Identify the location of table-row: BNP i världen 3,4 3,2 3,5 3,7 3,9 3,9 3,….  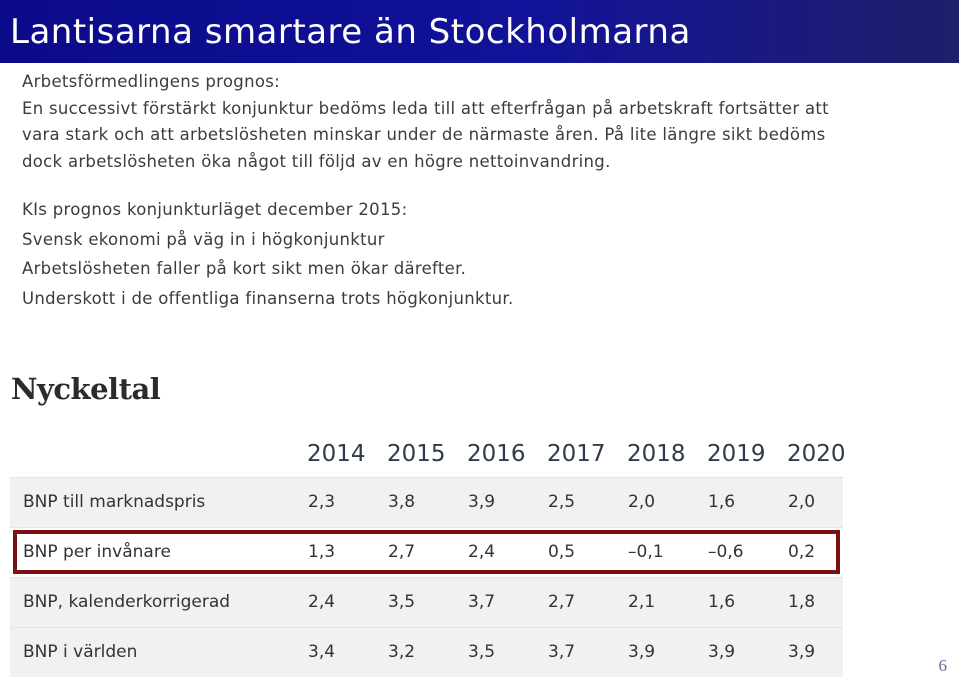
(426, 652).